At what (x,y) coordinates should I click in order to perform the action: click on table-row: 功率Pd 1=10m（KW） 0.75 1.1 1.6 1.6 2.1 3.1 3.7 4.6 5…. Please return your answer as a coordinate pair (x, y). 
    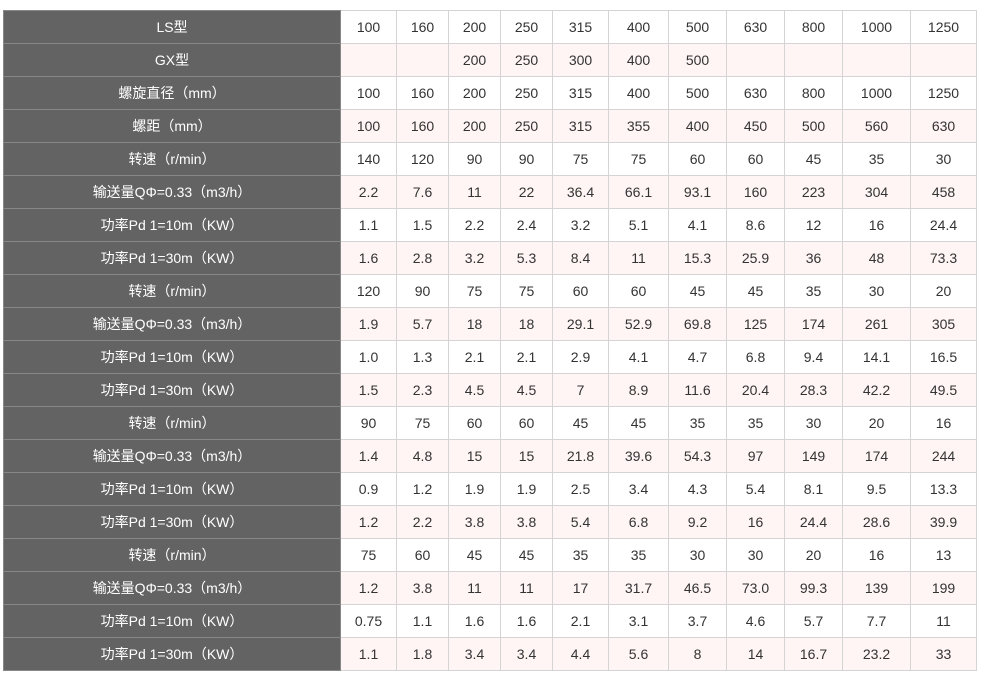
    Looking at the image, I should click on (490, 621).